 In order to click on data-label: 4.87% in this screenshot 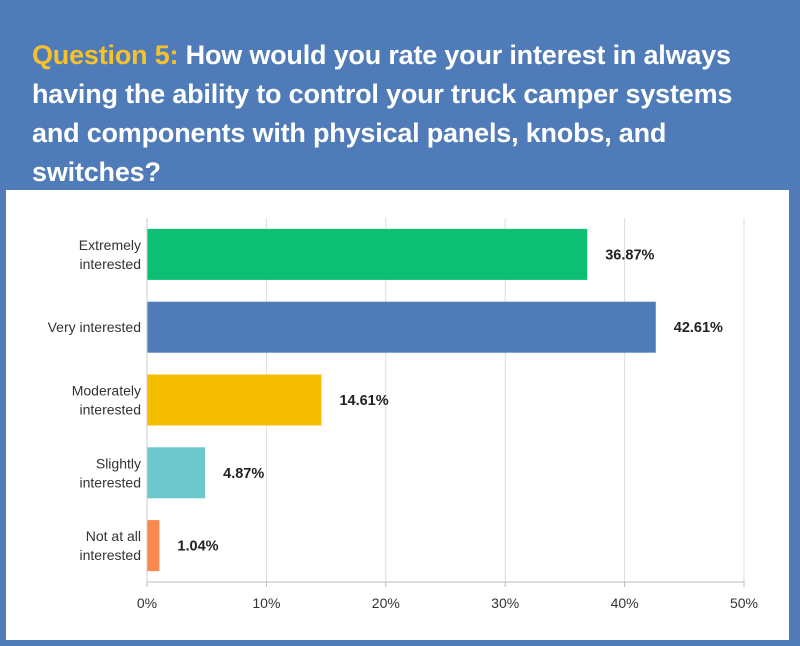, I will do `click(243, 474)`.